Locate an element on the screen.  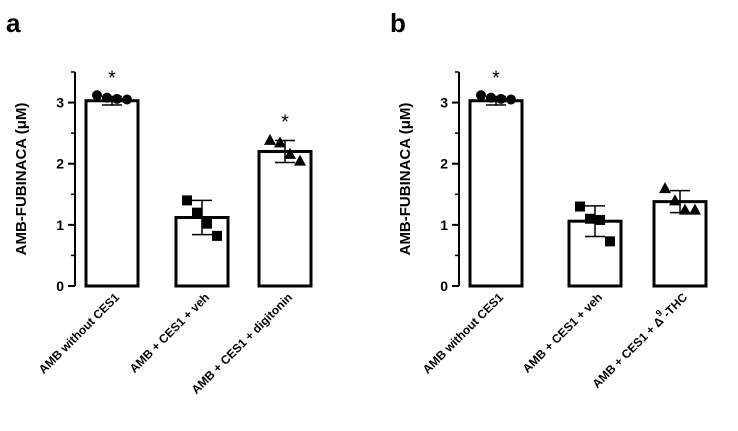
category-label-text: AMB + CES1 + Δ is located at coordinates (627, 352).